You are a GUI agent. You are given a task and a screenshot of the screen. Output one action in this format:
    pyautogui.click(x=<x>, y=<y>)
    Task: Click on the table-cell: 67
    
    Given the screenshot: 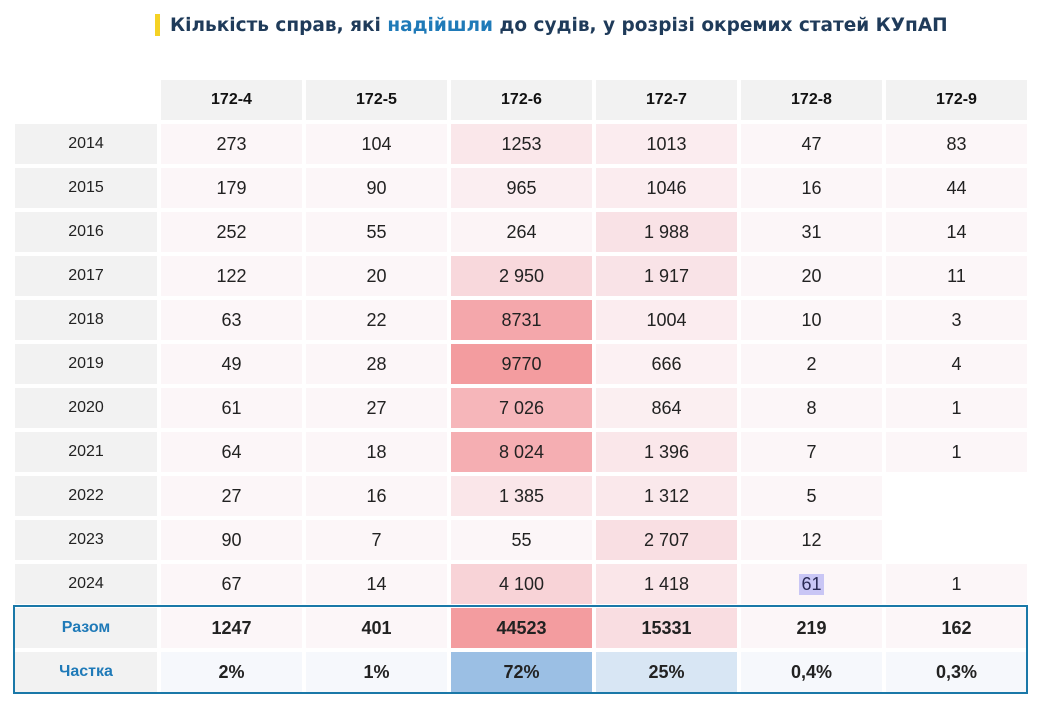 What is the action you would take?
    pyautogui.click(x=231, y=584)
    